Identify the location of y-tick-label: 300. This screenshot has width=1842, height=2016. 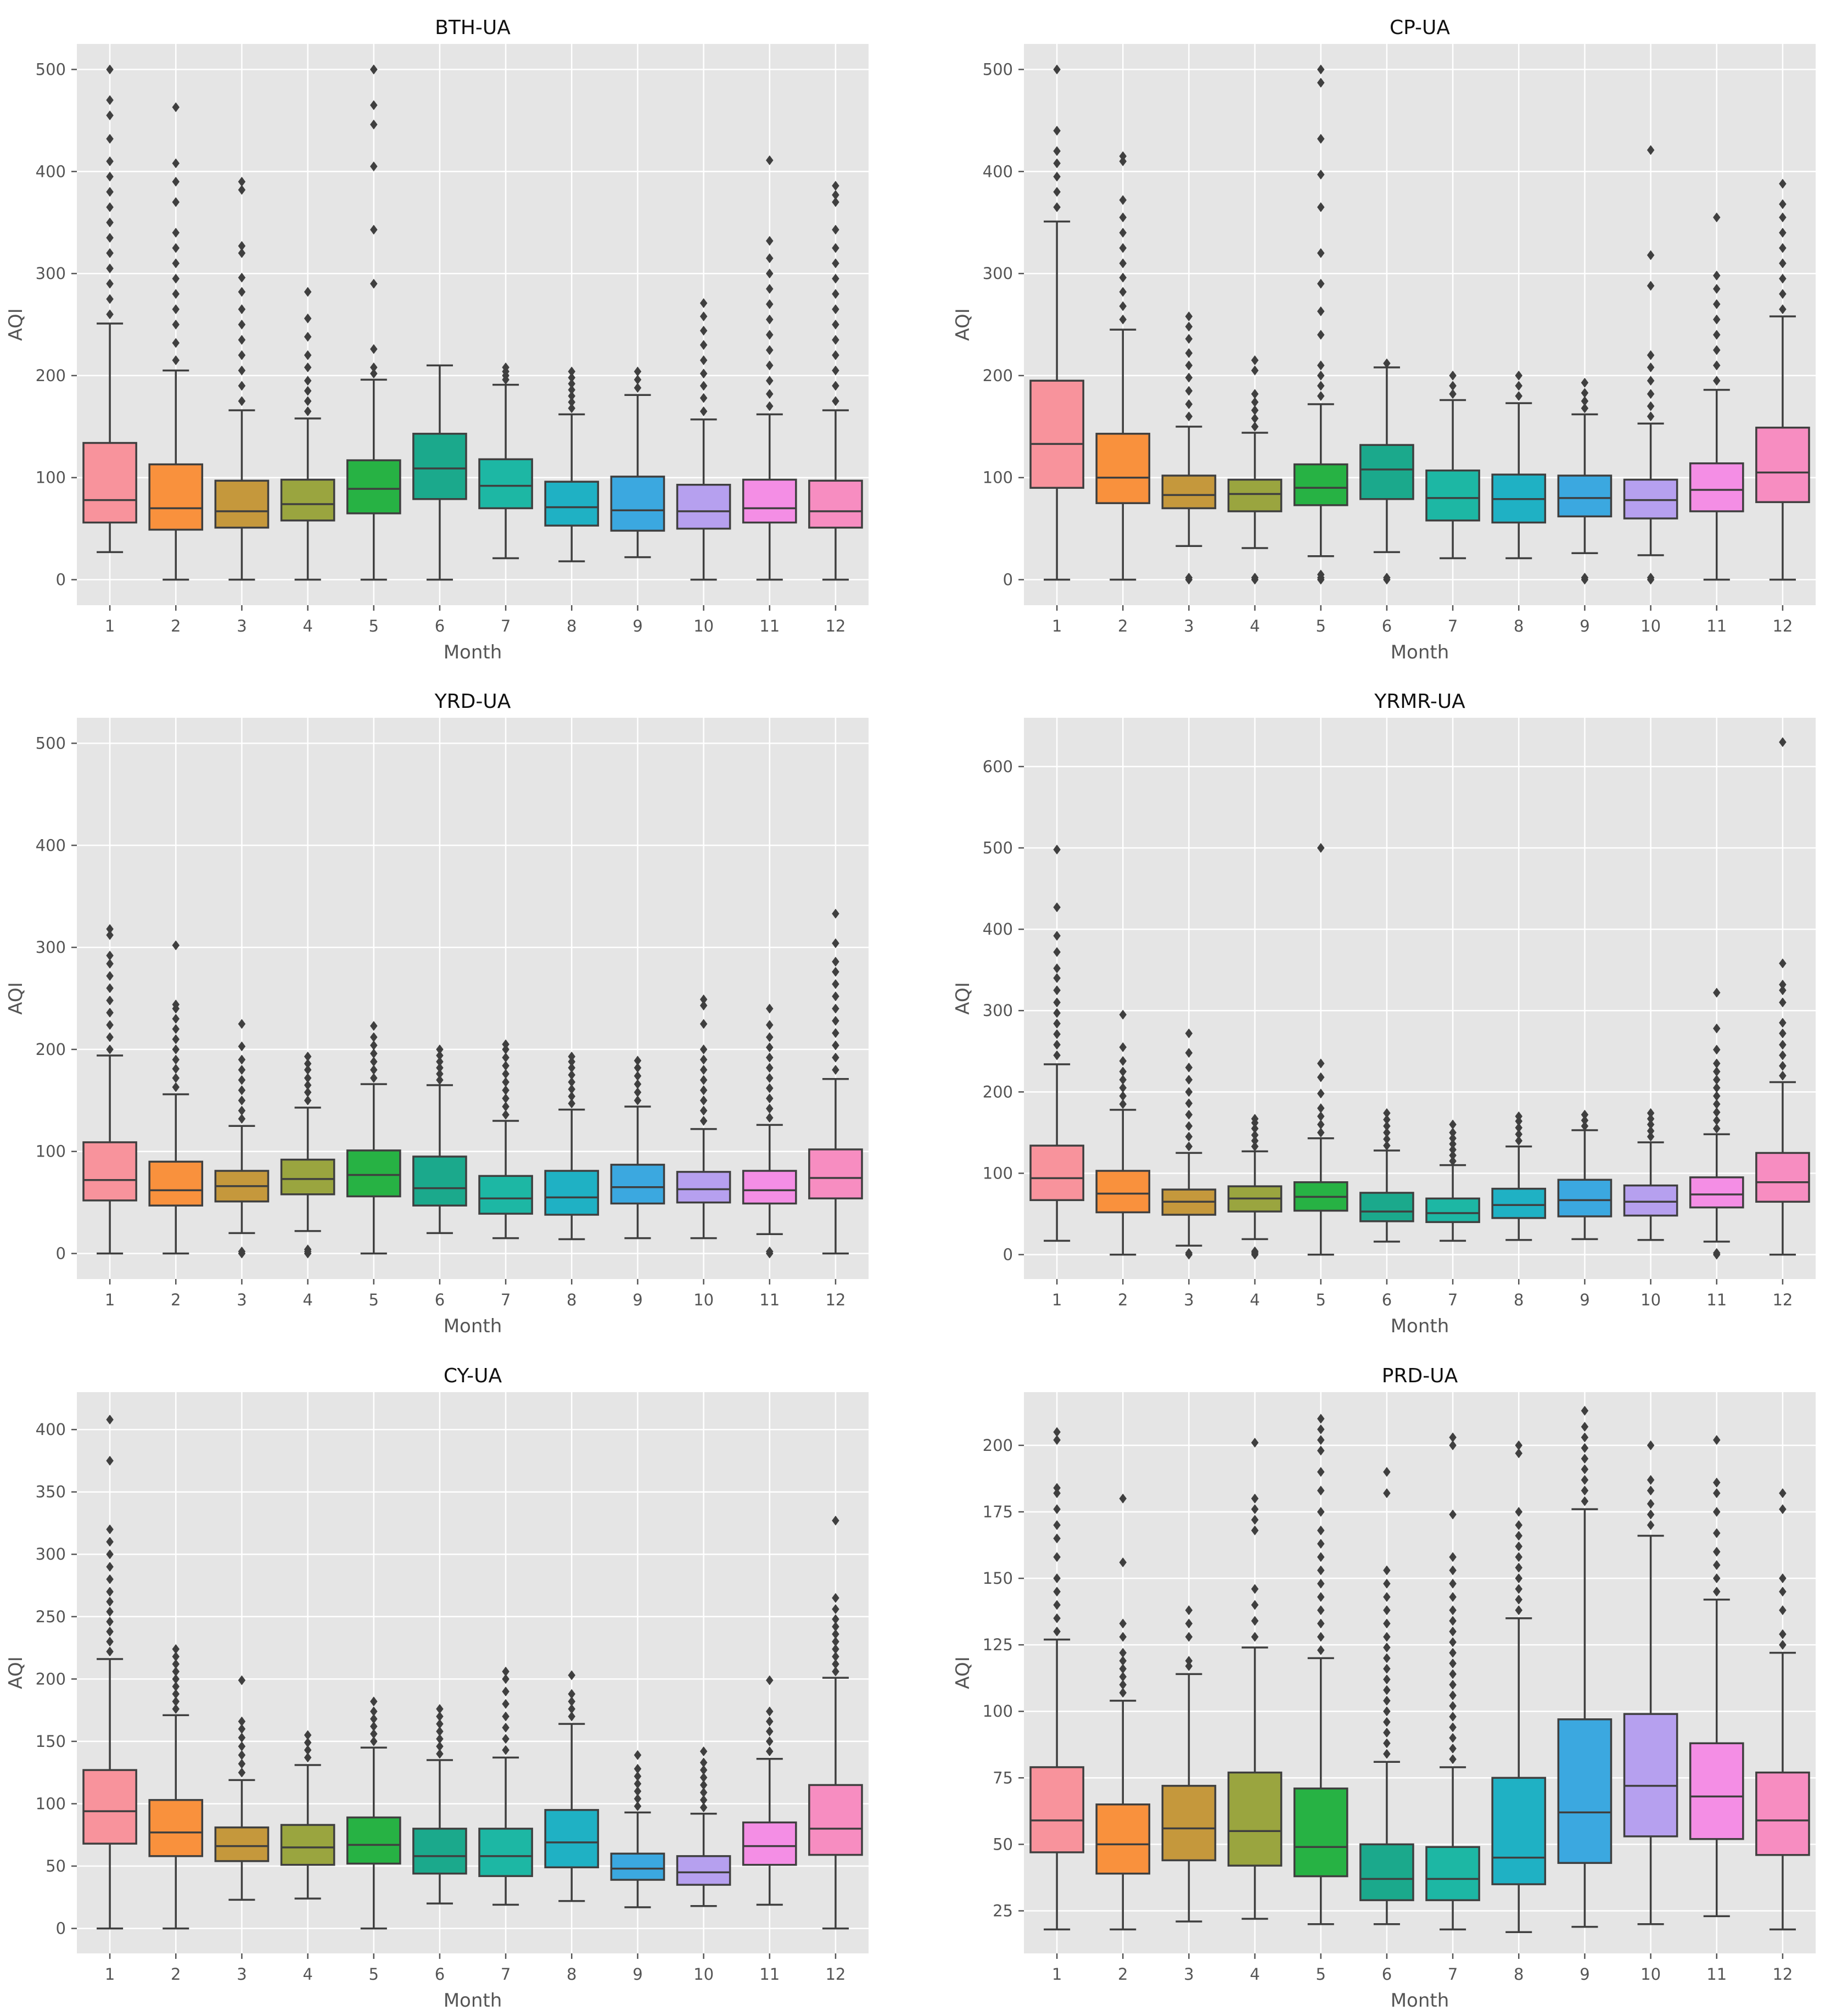
(51, 274).